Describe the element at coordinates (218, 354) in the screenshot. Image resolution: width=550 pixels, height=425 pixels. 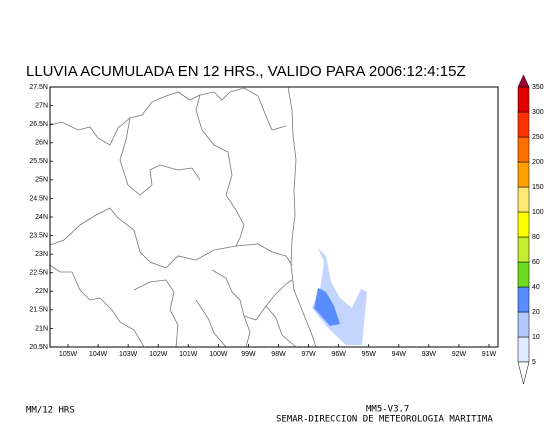
I see `lon-label: 100W` at that location.